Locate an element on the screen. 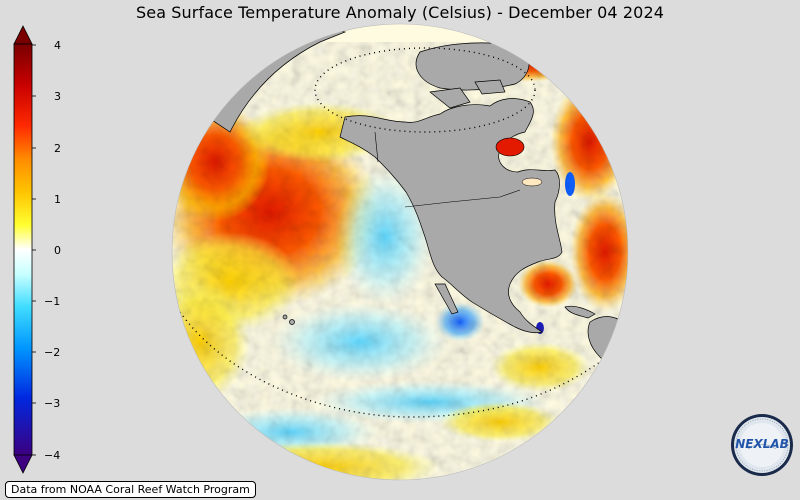 This screenshot has height=500, width=800. colorbar-gradient is located at coordinates (24, 249).